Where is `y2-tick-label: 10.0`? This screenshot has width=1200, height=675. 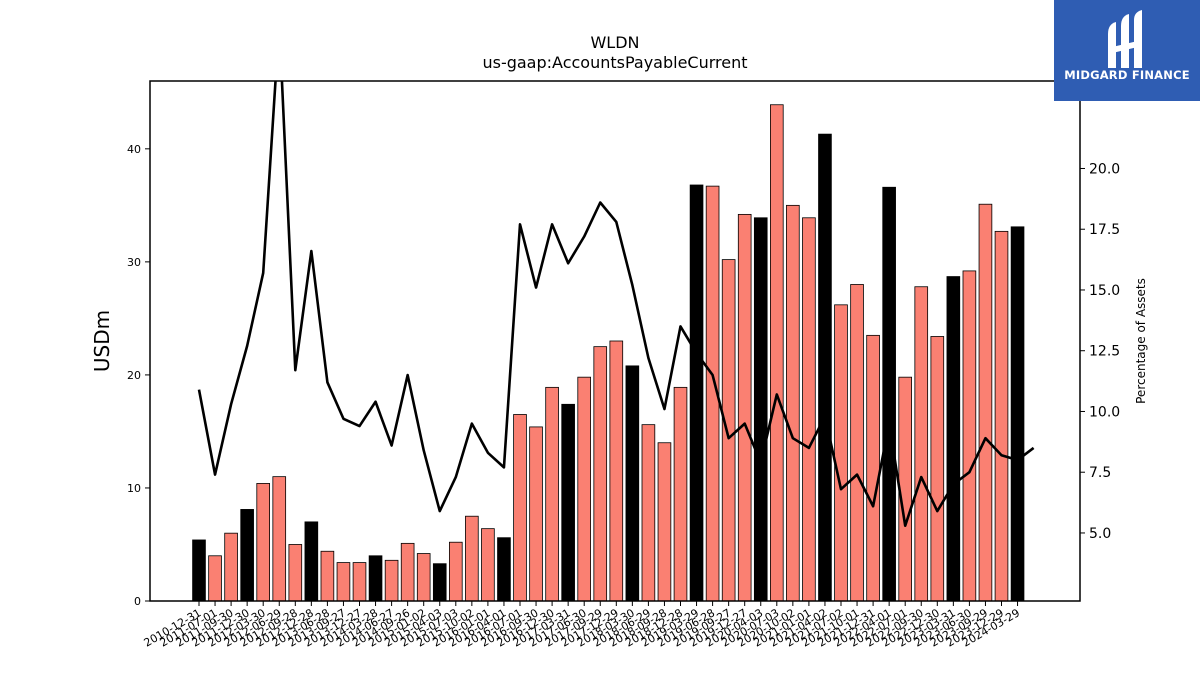 y2-tick-label: 10.0 is located at coordinates (1104, 412).